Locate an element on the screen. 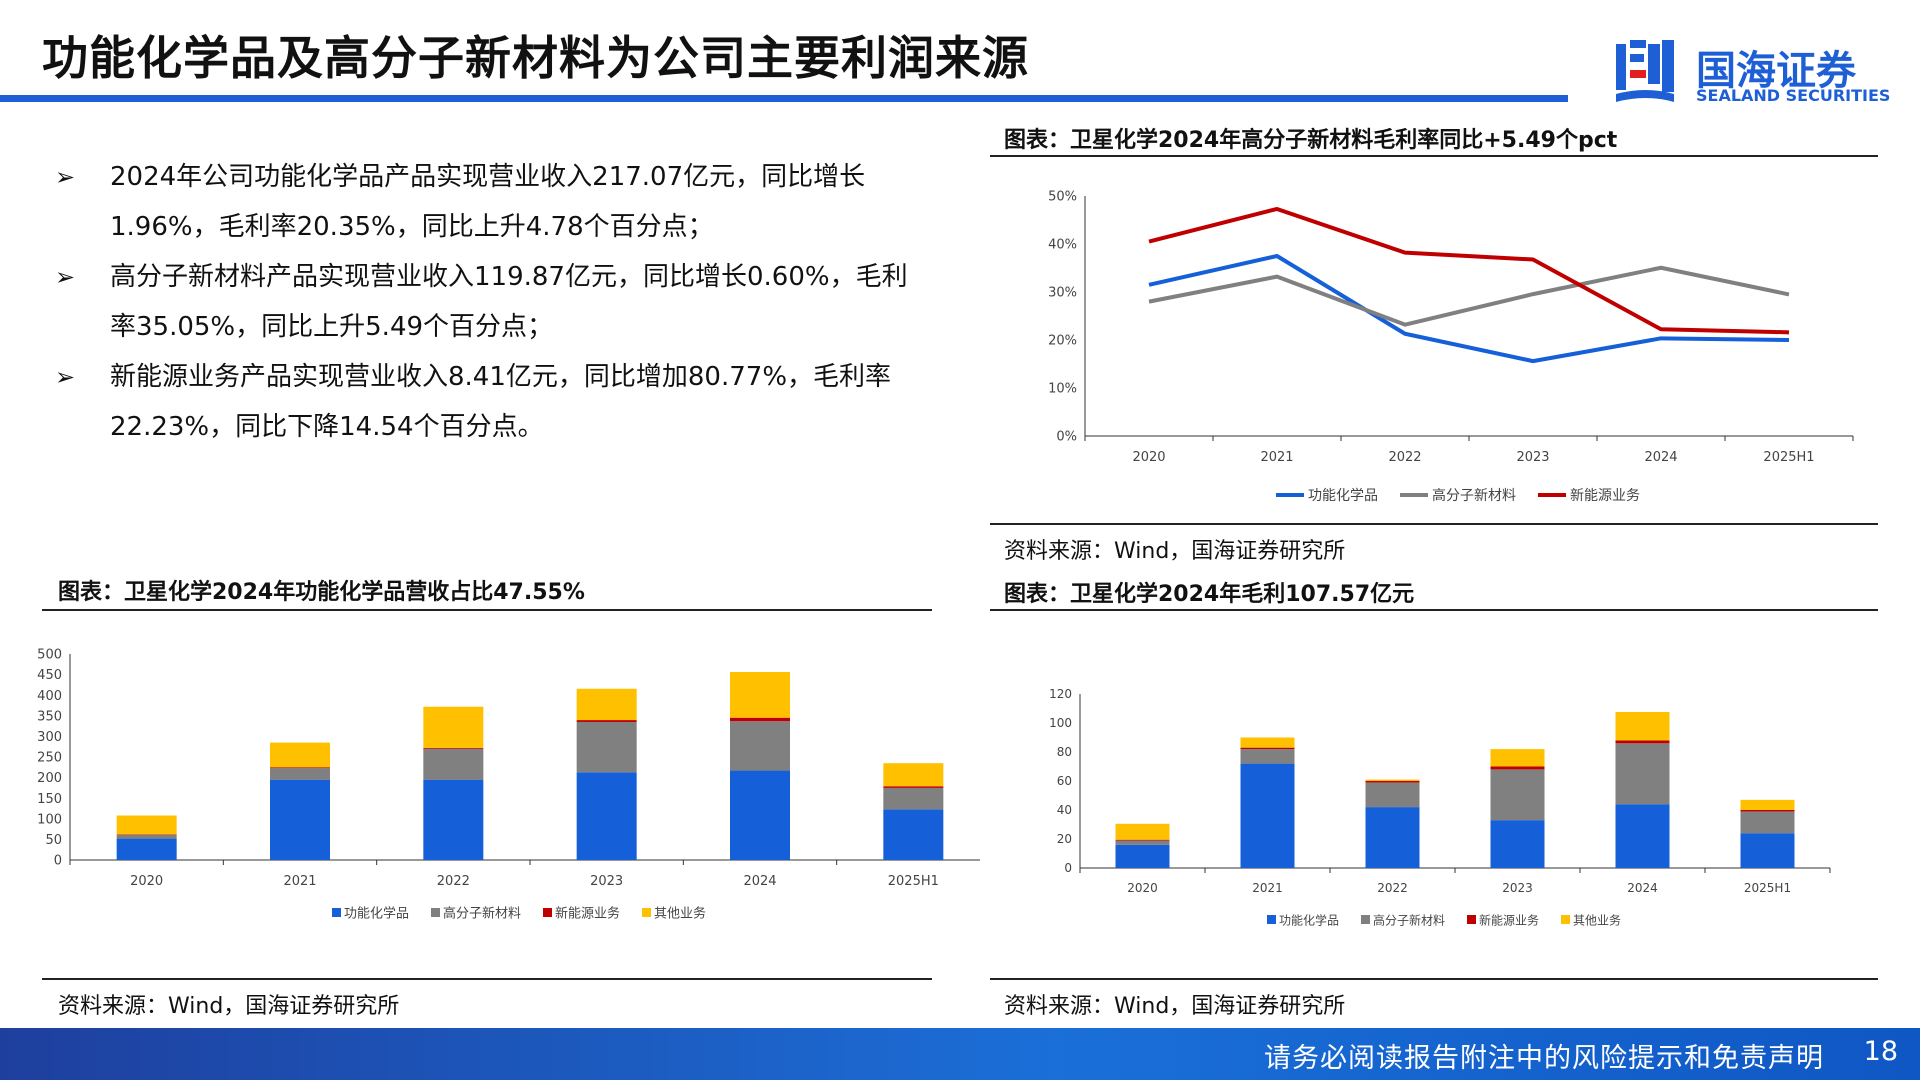 Image resolution: width=1920 pixels, height=1080 pixels. page-title: 功能化学品及高分子新材料为公司主要利润来源 is located at coordinates (535, 58).